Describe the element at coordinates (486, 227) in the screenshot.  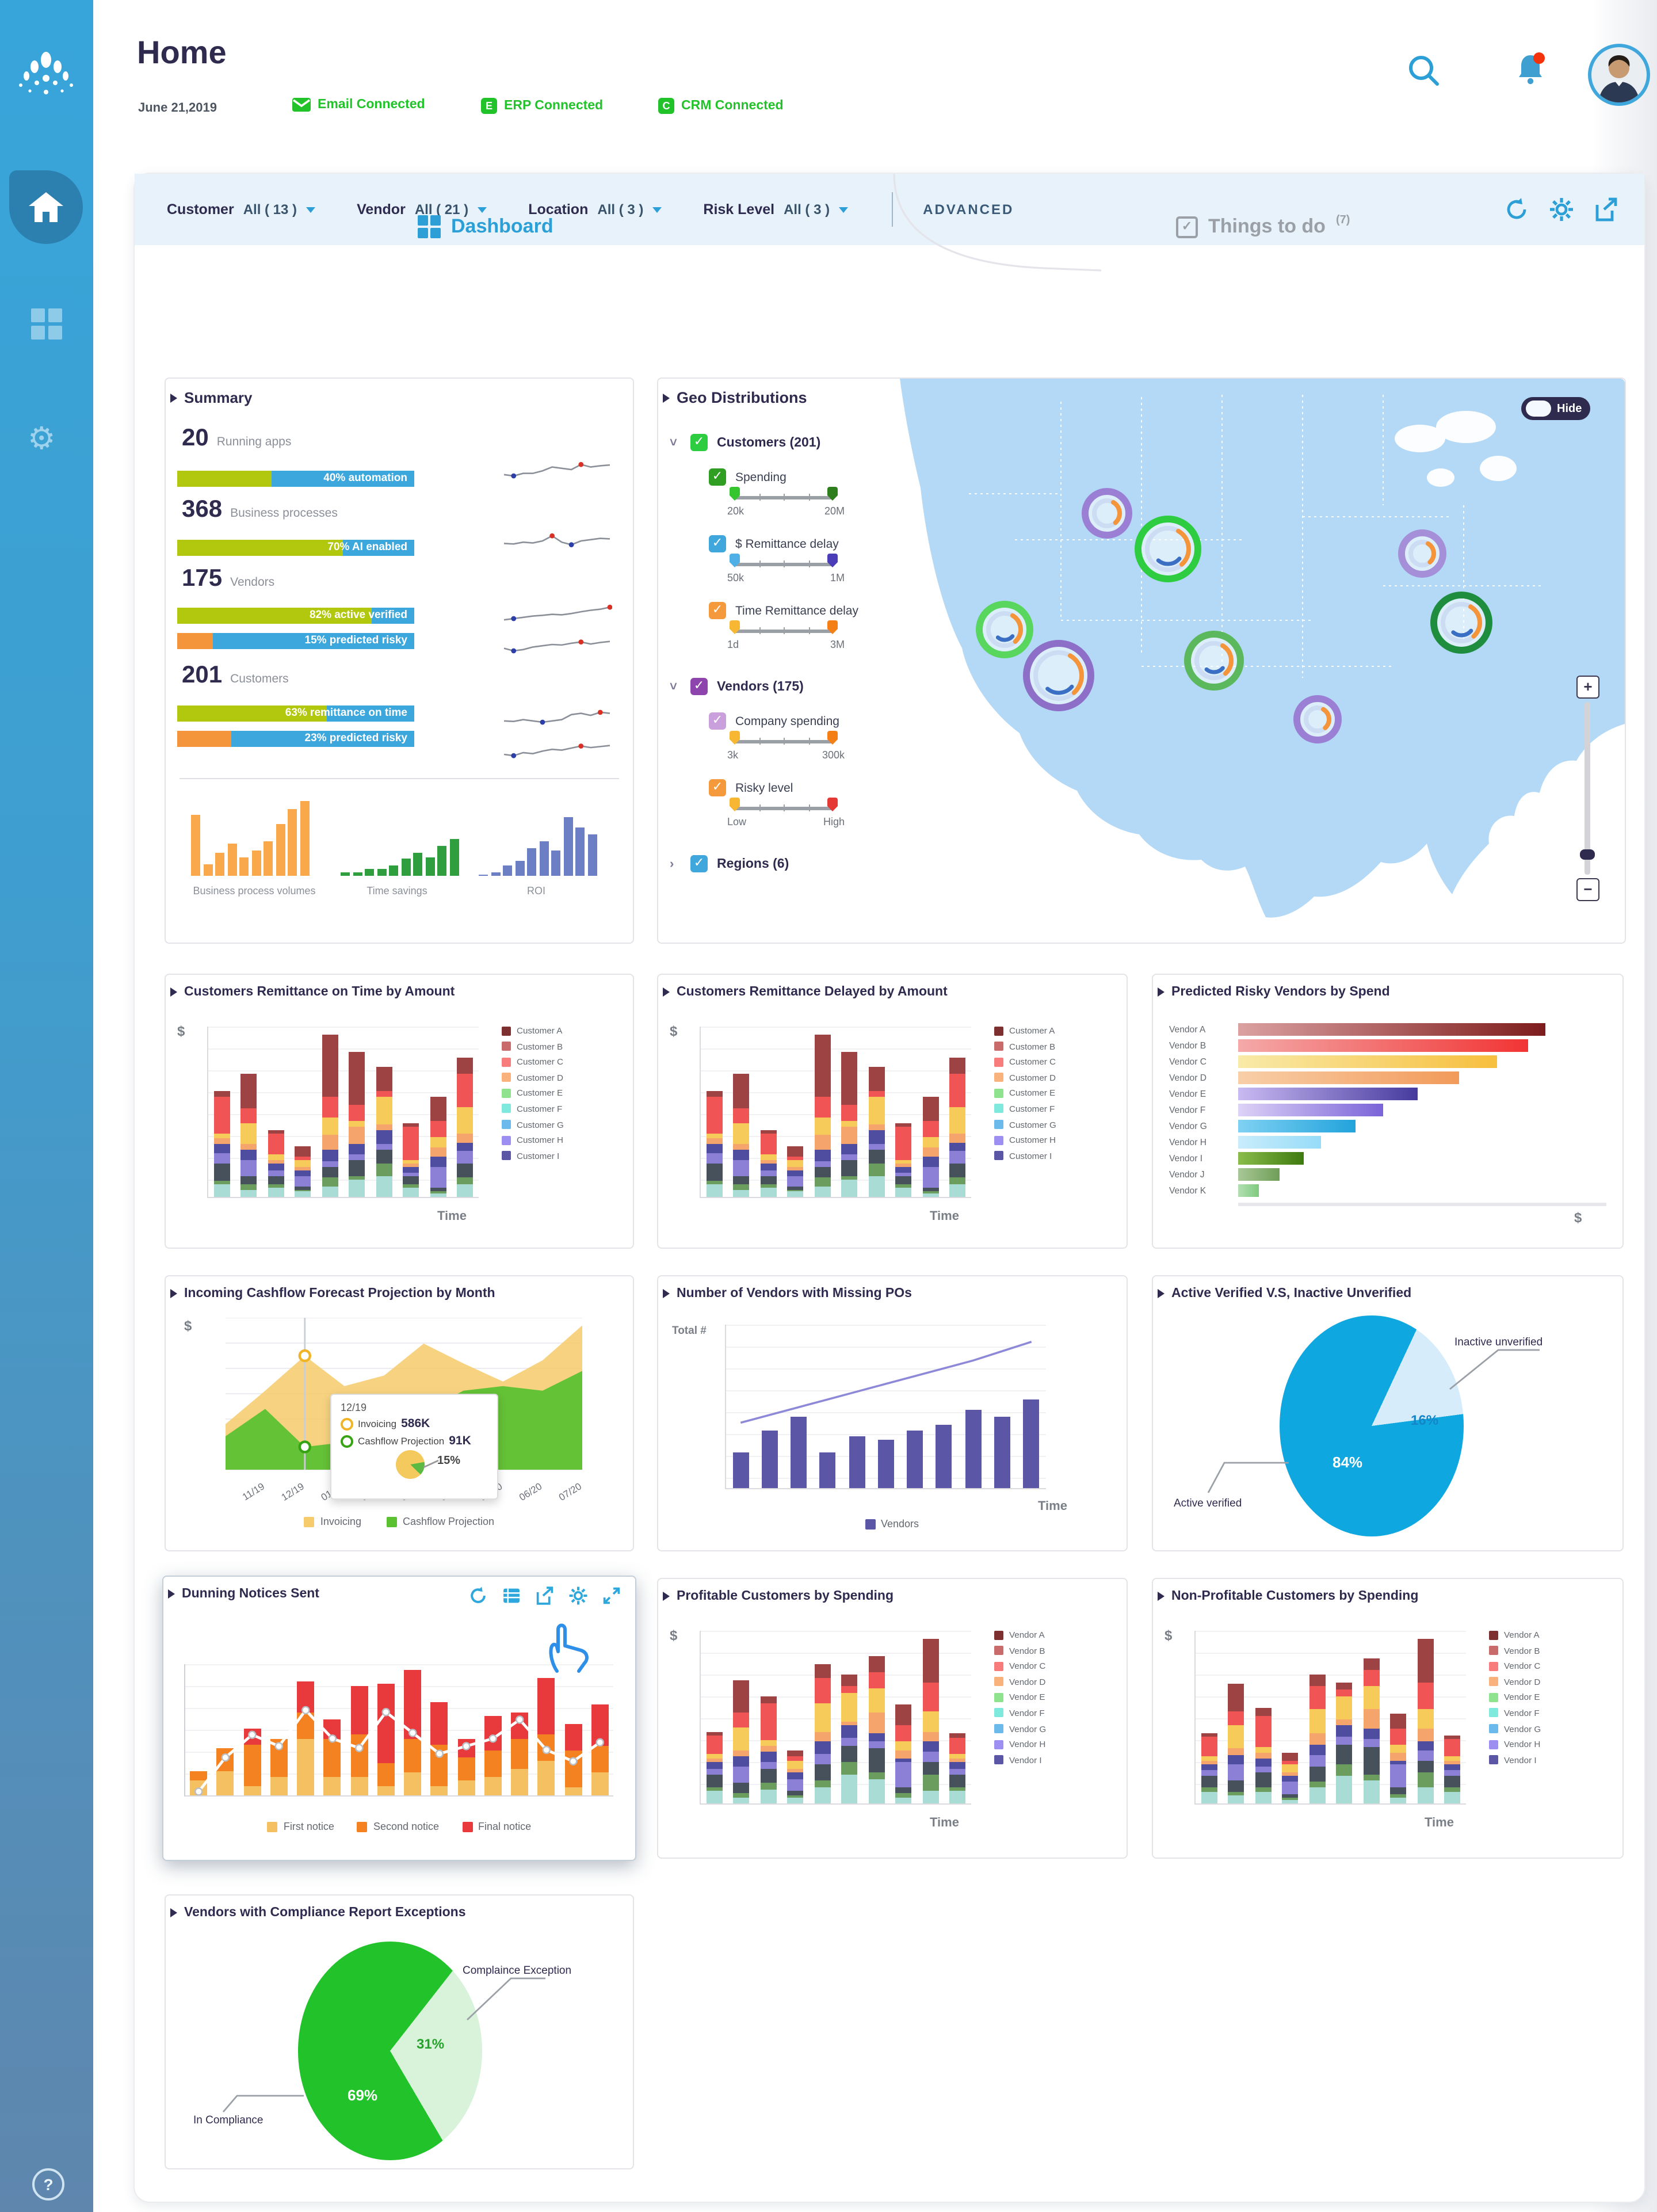
I see `tab-dashboard: Dashboard` at that location.